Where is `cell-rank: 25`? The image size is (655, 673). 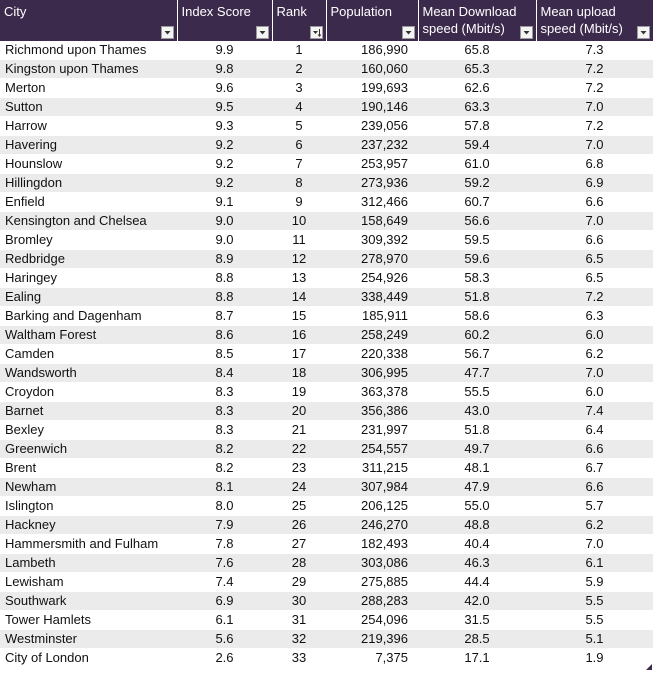 cell-rank: 25 is located at coordinates (299, 506).